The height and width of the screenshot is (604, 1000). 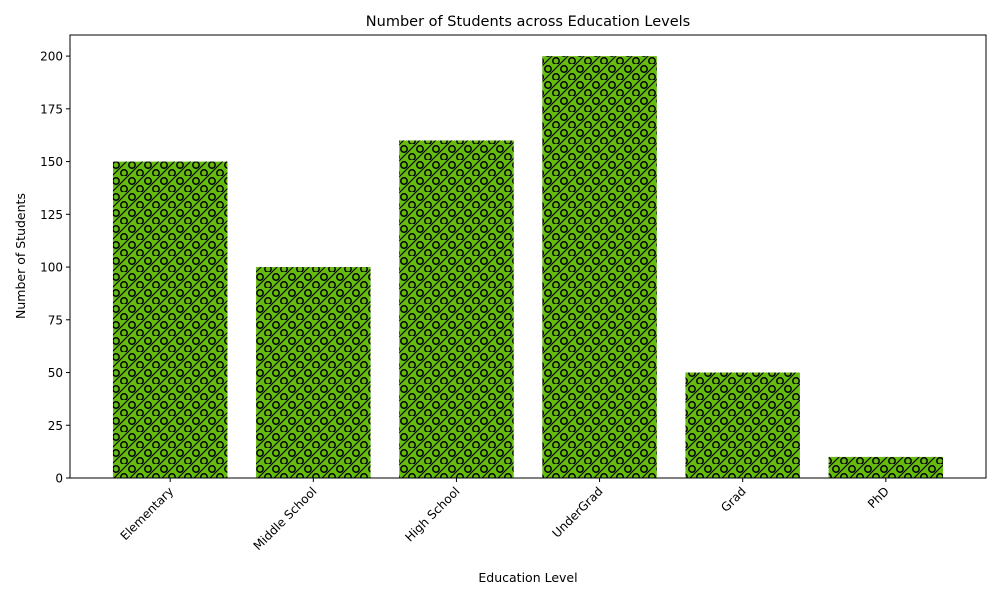 What do you see at coordinates (742, 425) in the screenshot?
I see `bar-grad` at bounding box center [742, 425].